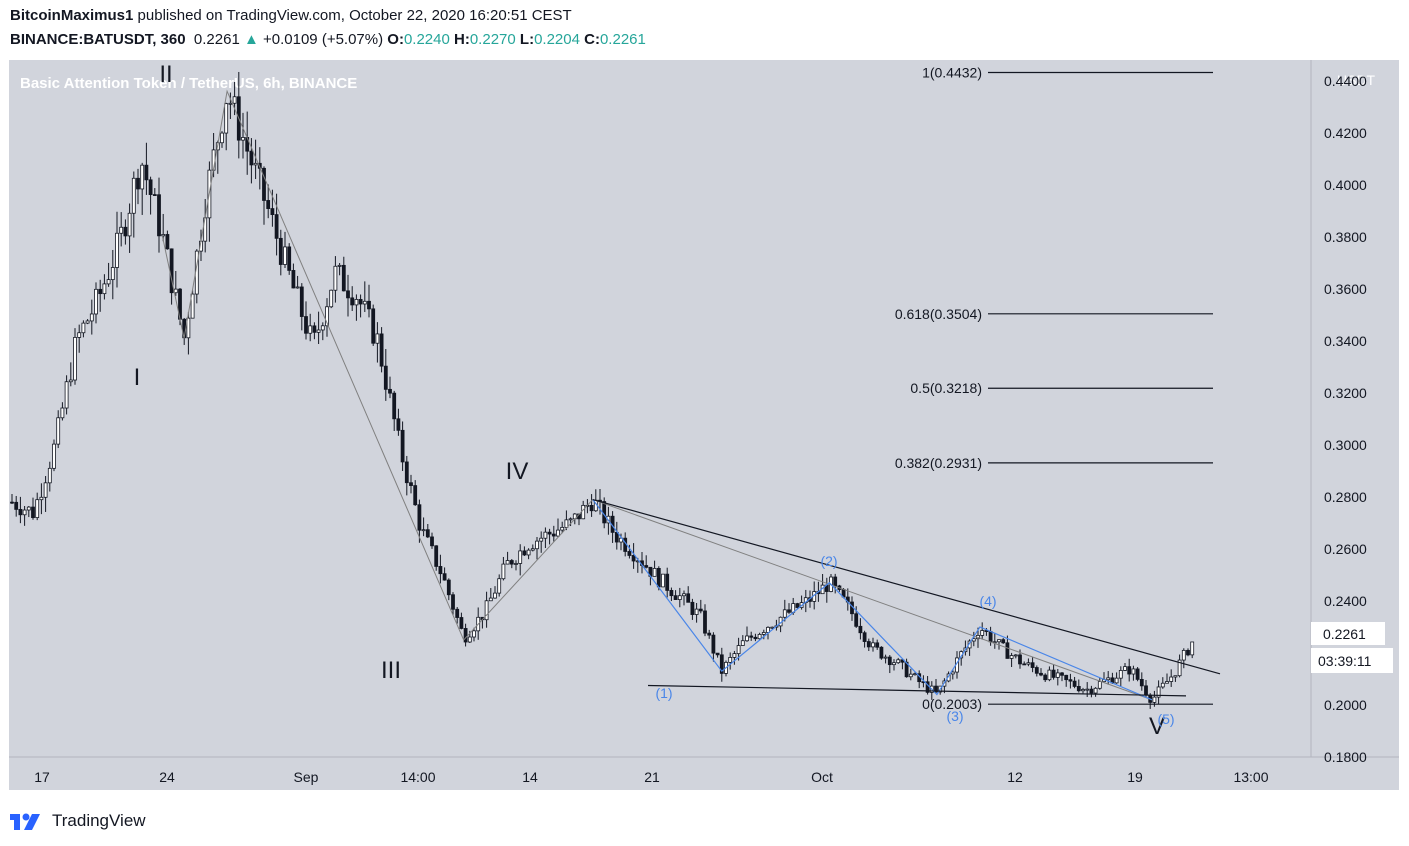 This screenshot has height=846, width=1409. What do you see at coordinates (1345, 497) in the screenshot?
I see `y-tick-label: 0.2800` at bounding box center [1345, 497].